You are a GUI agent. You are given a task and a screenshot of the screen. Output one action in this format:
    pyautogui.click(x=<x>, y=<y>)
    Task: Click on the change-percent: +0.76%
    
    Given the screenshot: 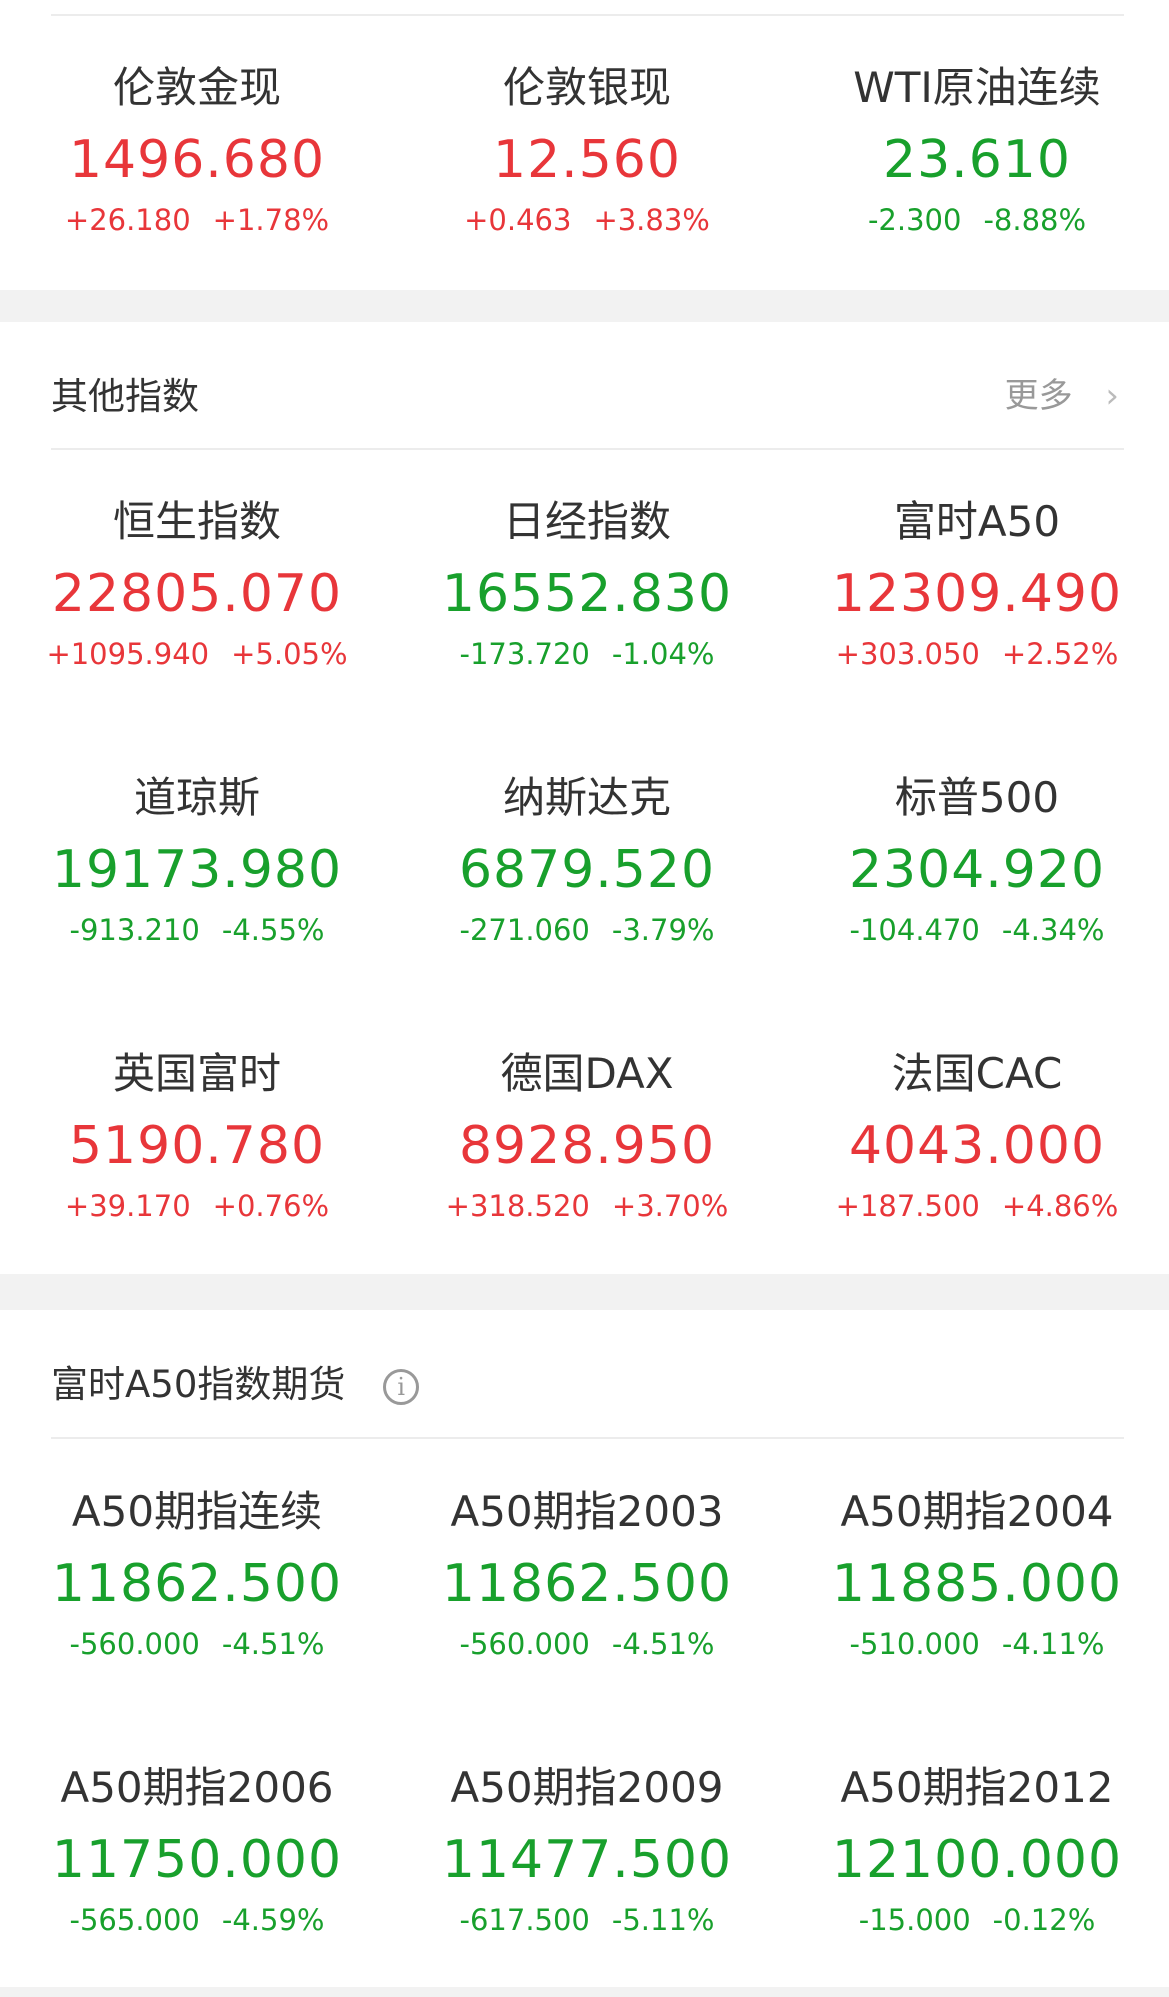 What is the action you would take?
    pyautogui.click(x=271, y=1206)
    